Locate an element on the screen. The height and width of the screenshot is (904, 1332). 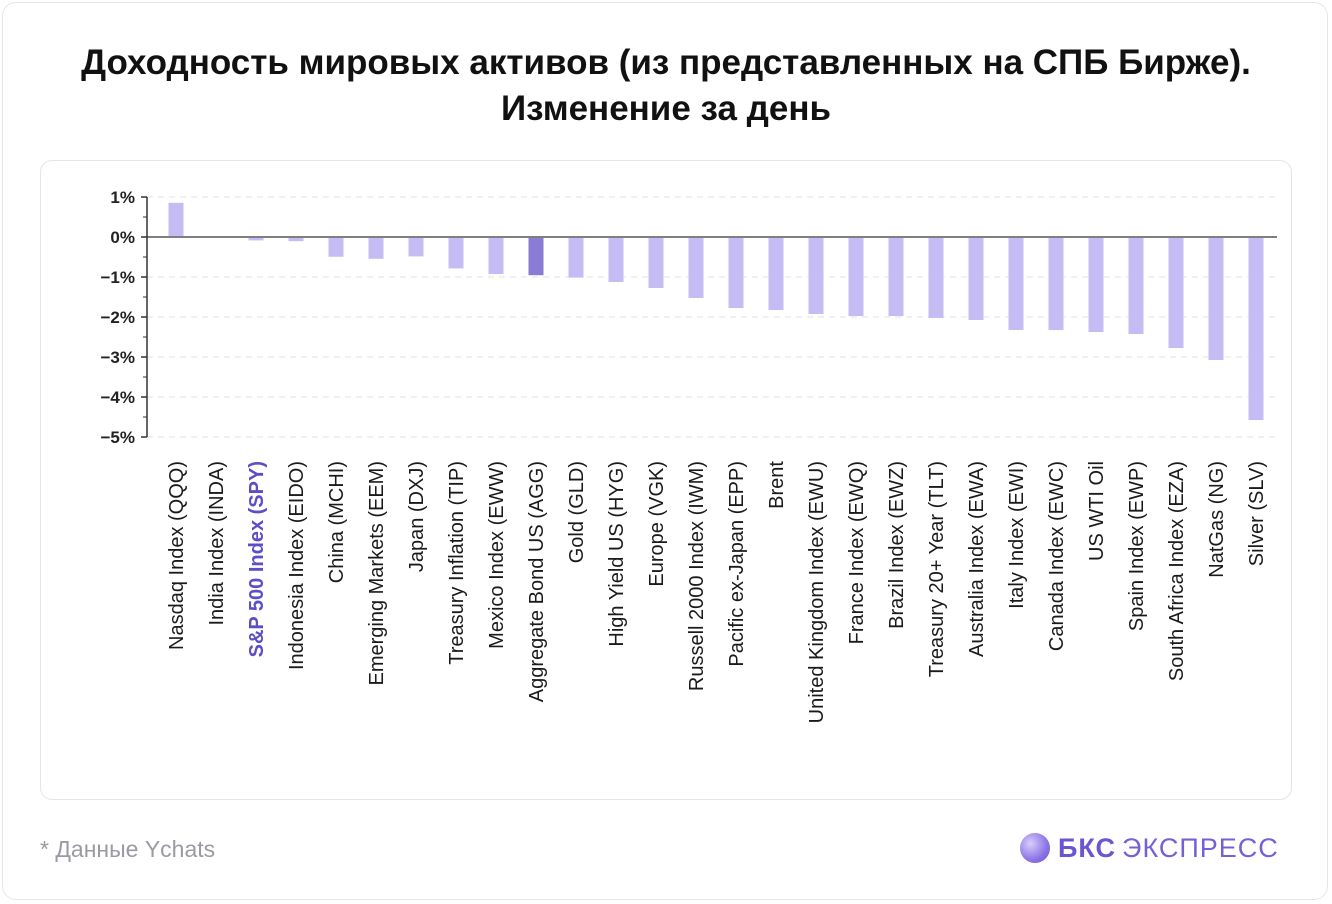
category-label: Emerging Markets (EEM) is located at coordinates (377, 573).